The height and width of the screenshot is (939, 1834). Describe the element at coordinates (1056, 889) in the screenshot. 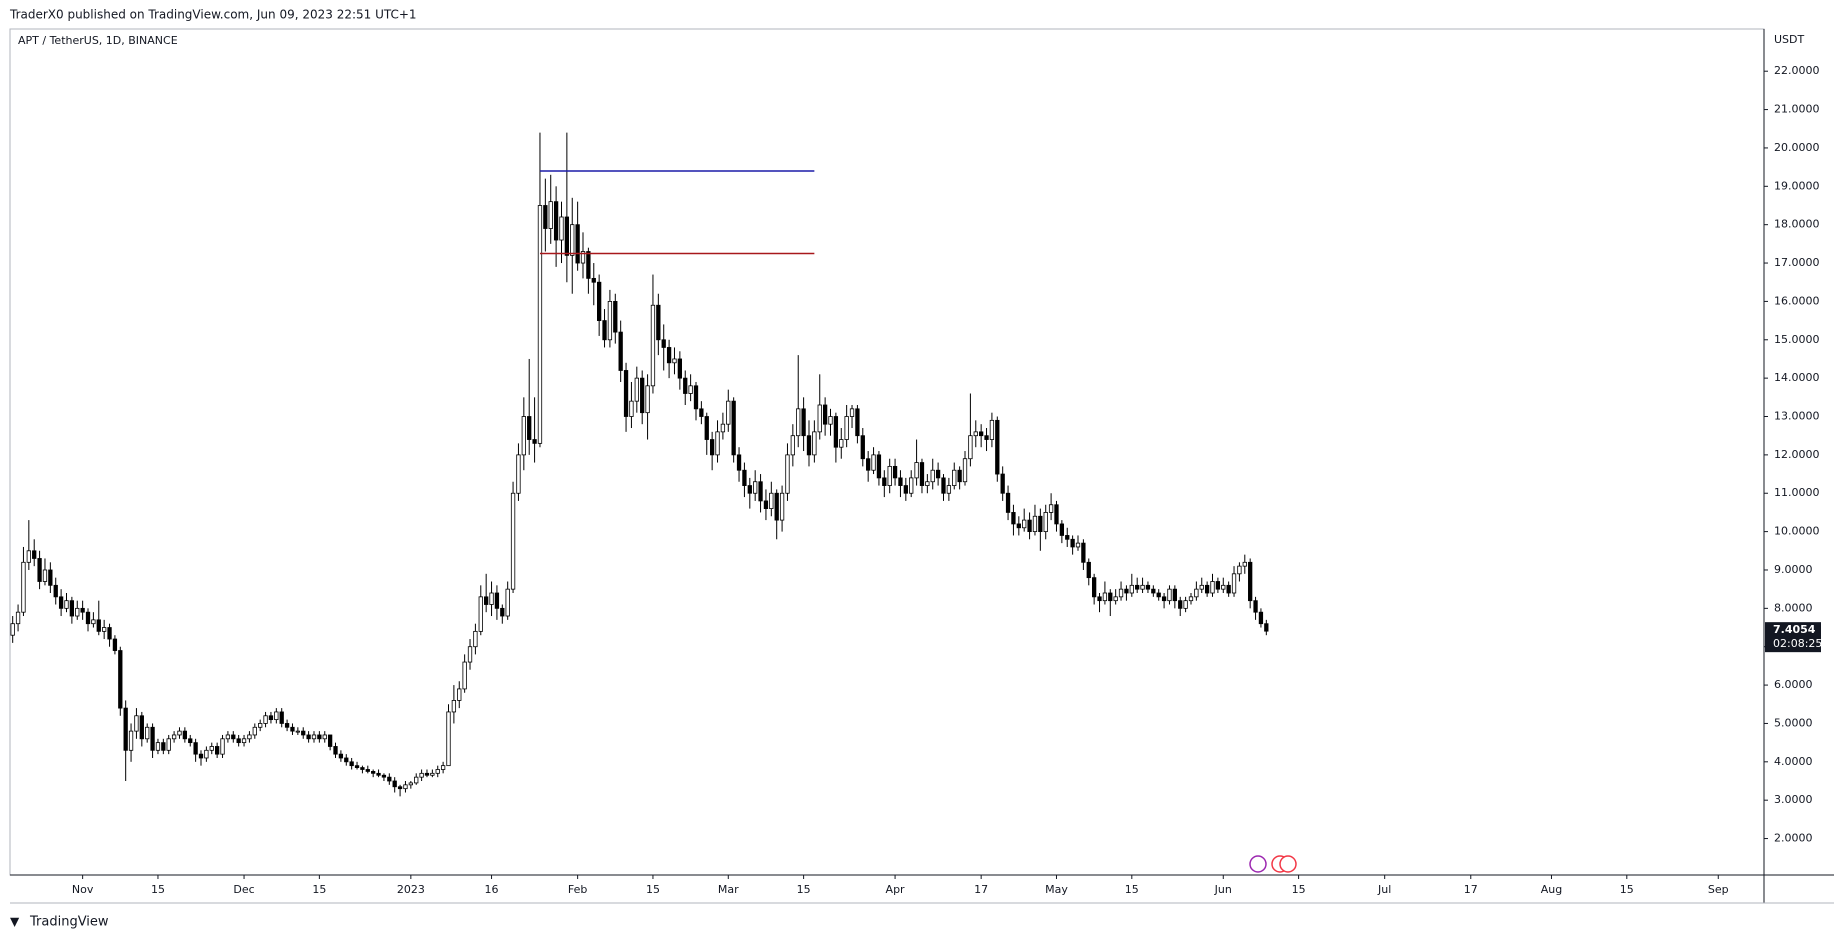

I see `x-tick-label: May` at that location.